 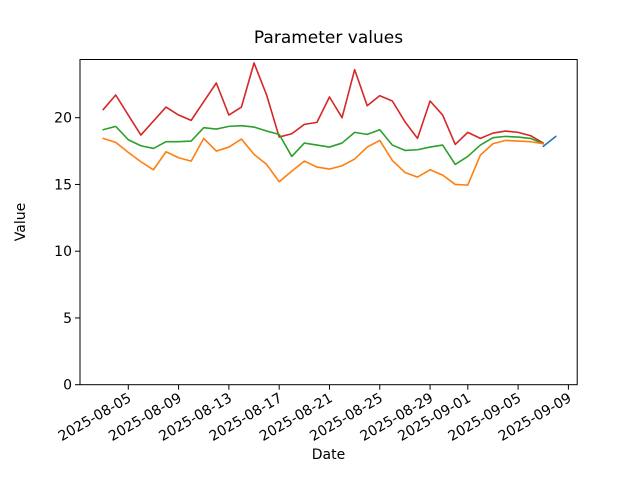 I want to click on blue-series-line, so click(x=549, y=141).